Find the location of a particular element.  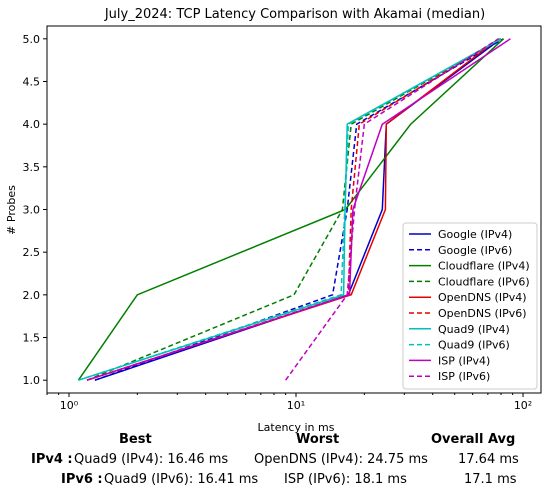

overall-header: Overall Avg is located at coordinates (473, 439).